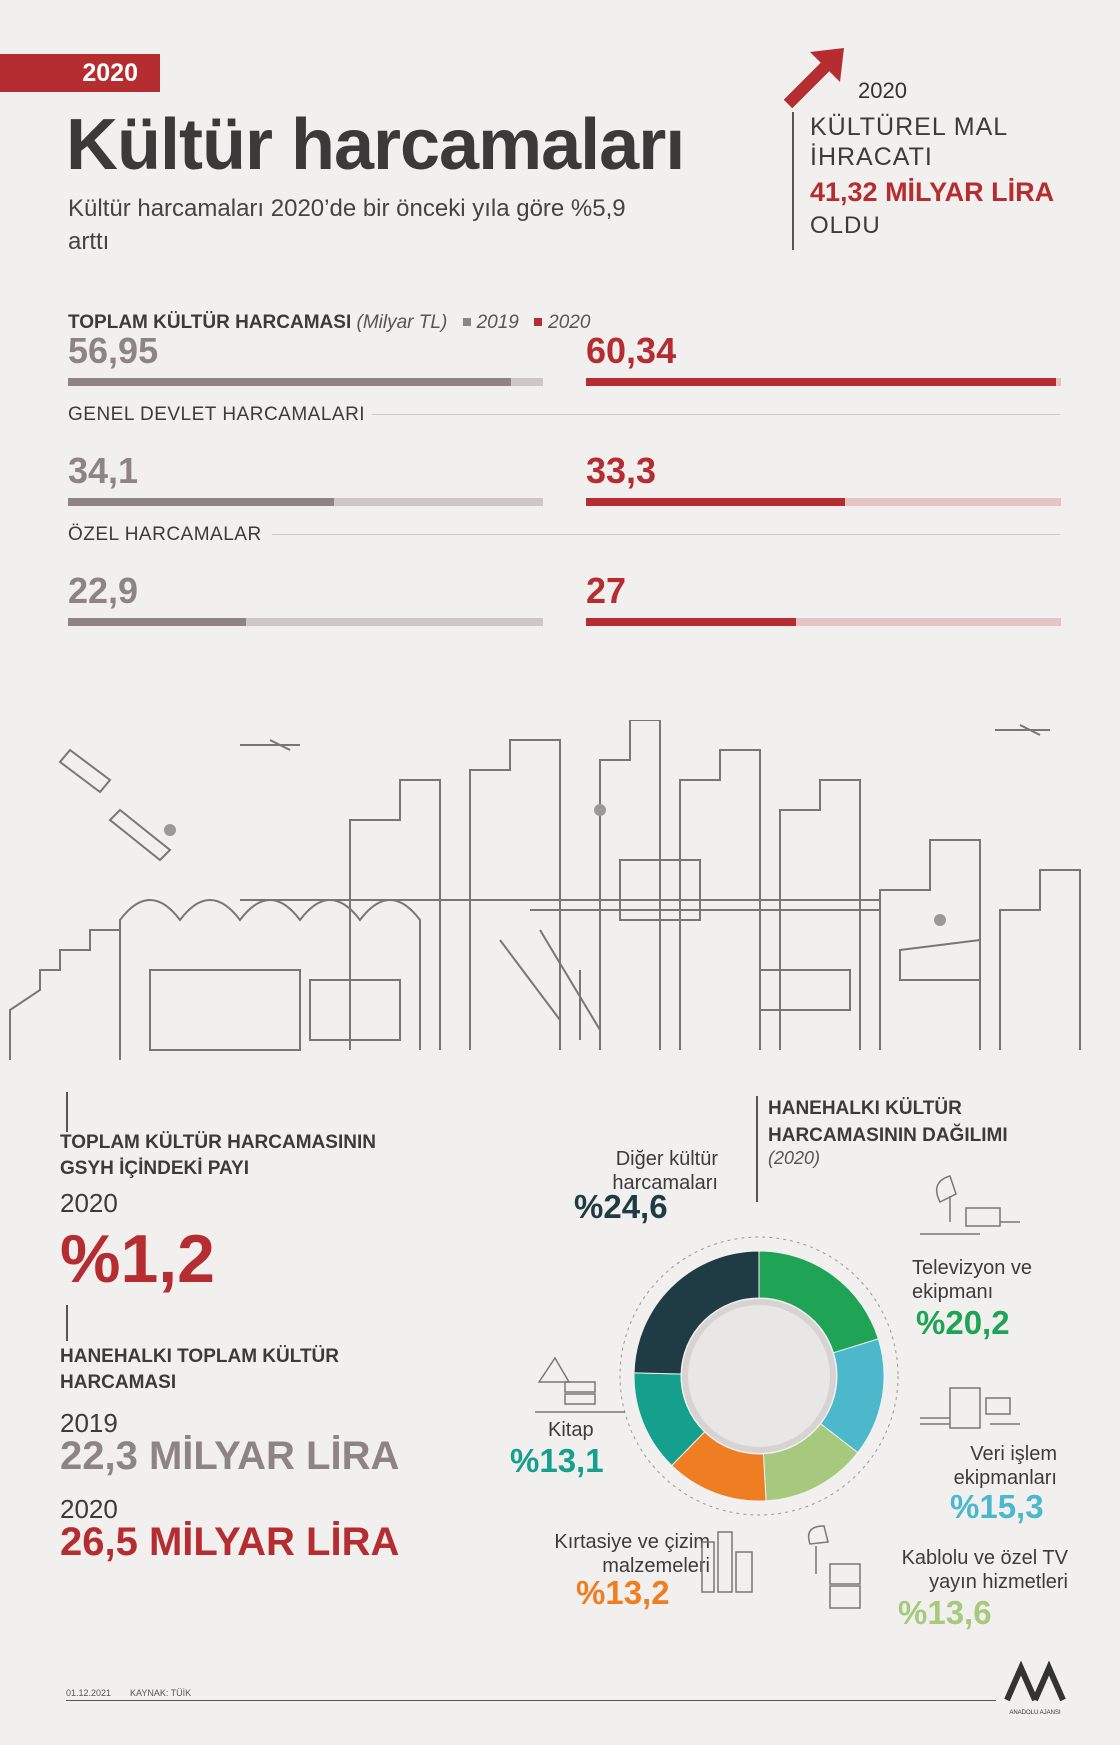 This screenshot has width=1120, height=1745. Describe the element at coordinates (984, 1570) in the screenshot. I see `slice-label-cable-tv: Kablolu ve özel TV yayın hizmetleri` at that location.